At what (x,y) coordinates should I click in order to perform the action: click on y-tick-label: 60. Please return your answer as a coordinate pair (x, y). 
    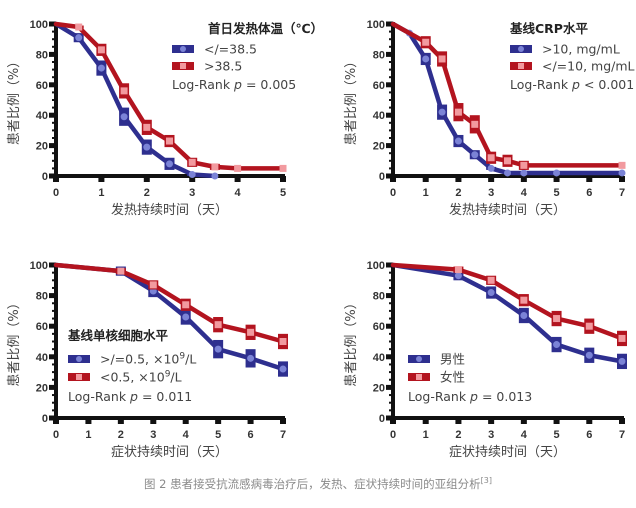
    Looking at the image, I should click on (379, 86).